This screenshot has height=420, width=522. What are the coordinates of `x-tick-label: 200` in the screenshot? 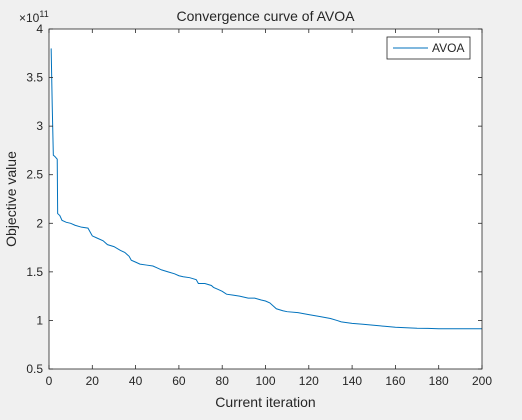 It's located at (482, 381).